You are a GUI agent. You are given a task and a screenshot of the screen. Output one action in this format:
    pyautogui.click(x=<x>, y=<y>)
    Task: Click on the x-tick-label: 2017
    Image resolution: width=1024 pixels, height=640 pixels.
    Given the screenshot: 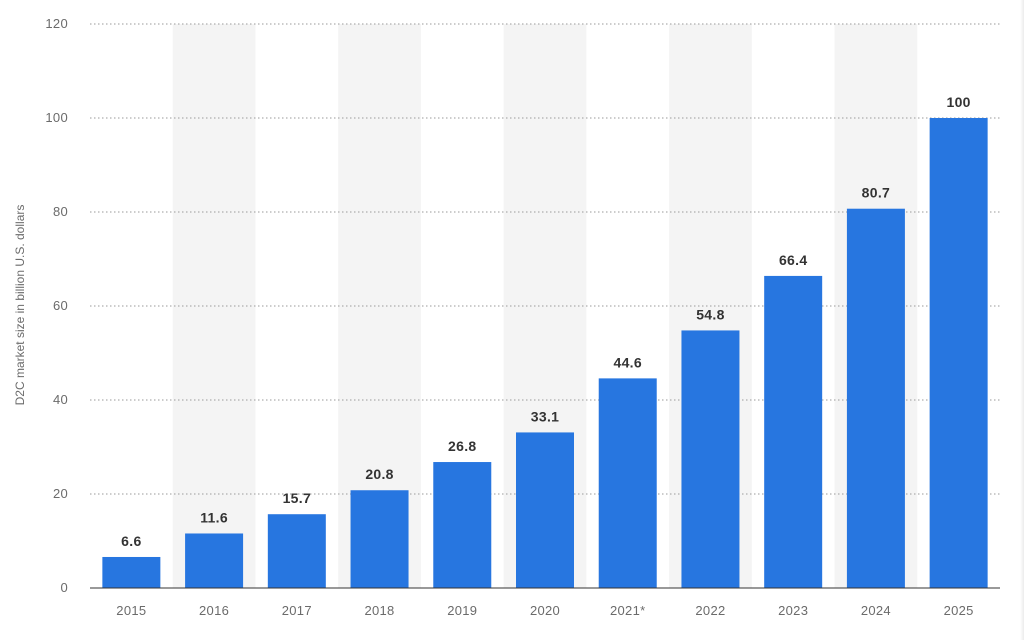 What is the action you would take?
    pyautogui.click(x=297, y=610)
    